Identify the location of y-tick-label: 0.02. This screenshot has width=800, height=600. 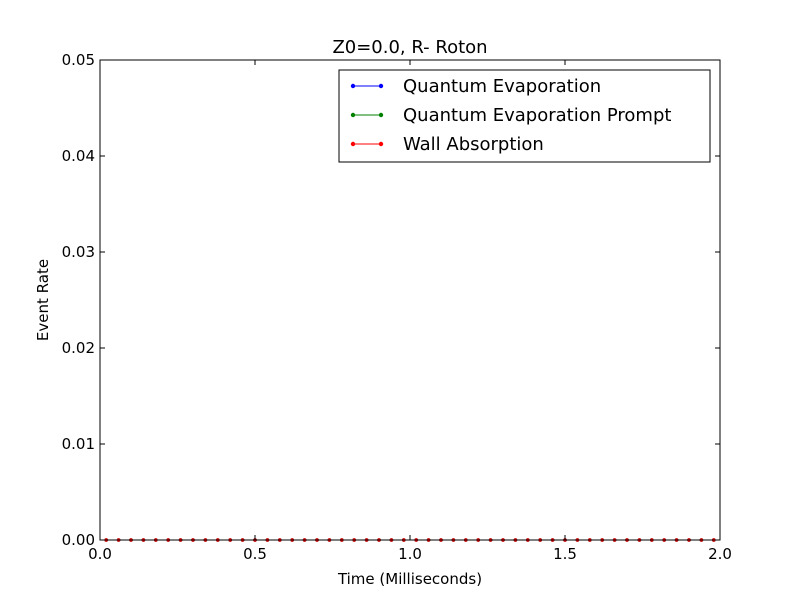
(78, 348).